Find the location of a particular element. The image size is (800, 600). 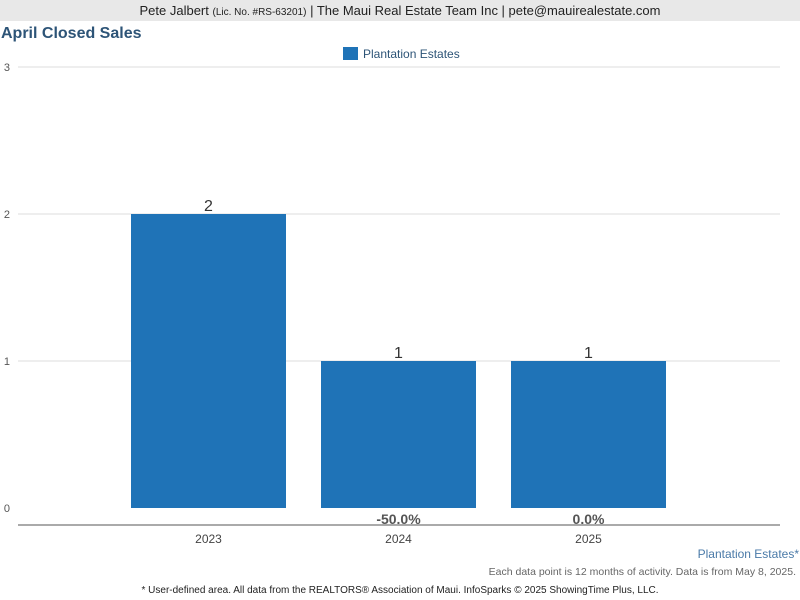

y-tick-label: 1 is located at coordinates (7, 362).